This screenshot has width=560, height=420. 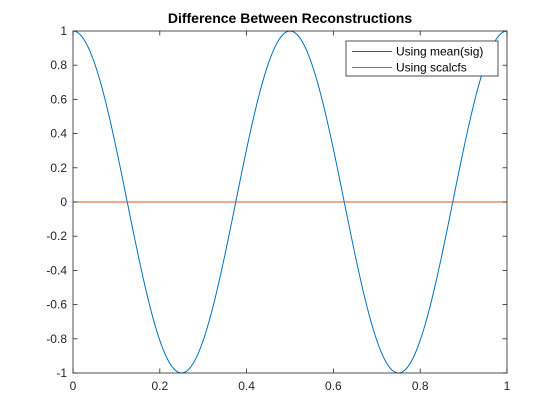 What do you see at coordinates (56, 270) in the screenshot?
I see `y-tick-label: -0.4` at bounding box center [56, 270].